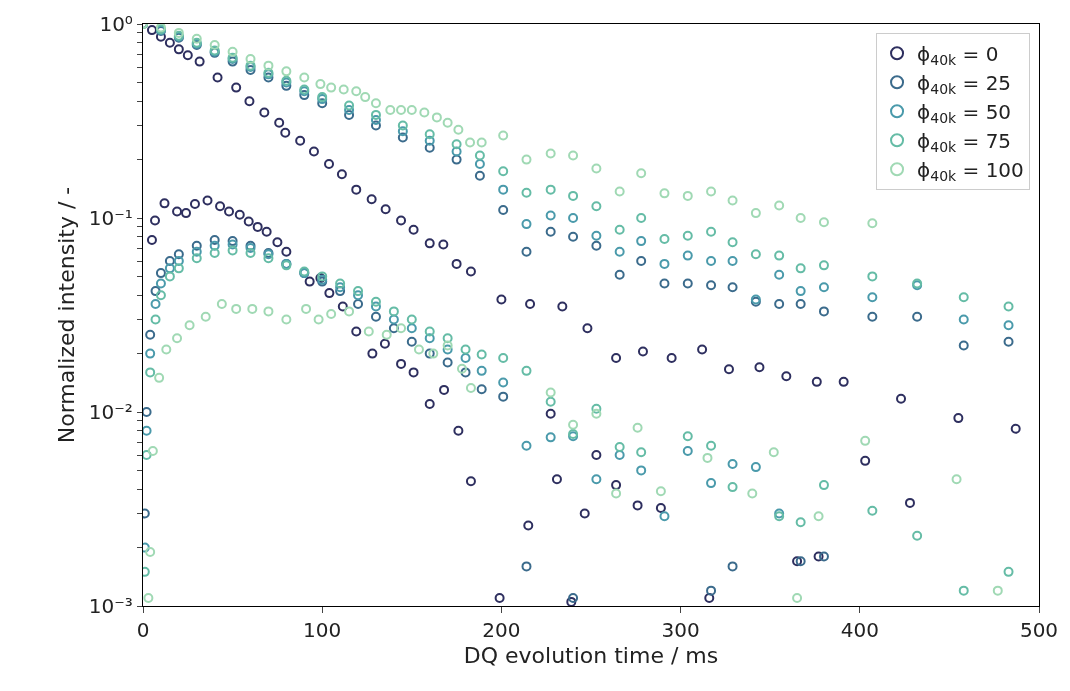 This screenshot has width=1070, height=691. What do you see at coordinates (110, 412) in the screenshot?
I see `y-tick-label: 10⁻²` at bounding box center [110, 412].